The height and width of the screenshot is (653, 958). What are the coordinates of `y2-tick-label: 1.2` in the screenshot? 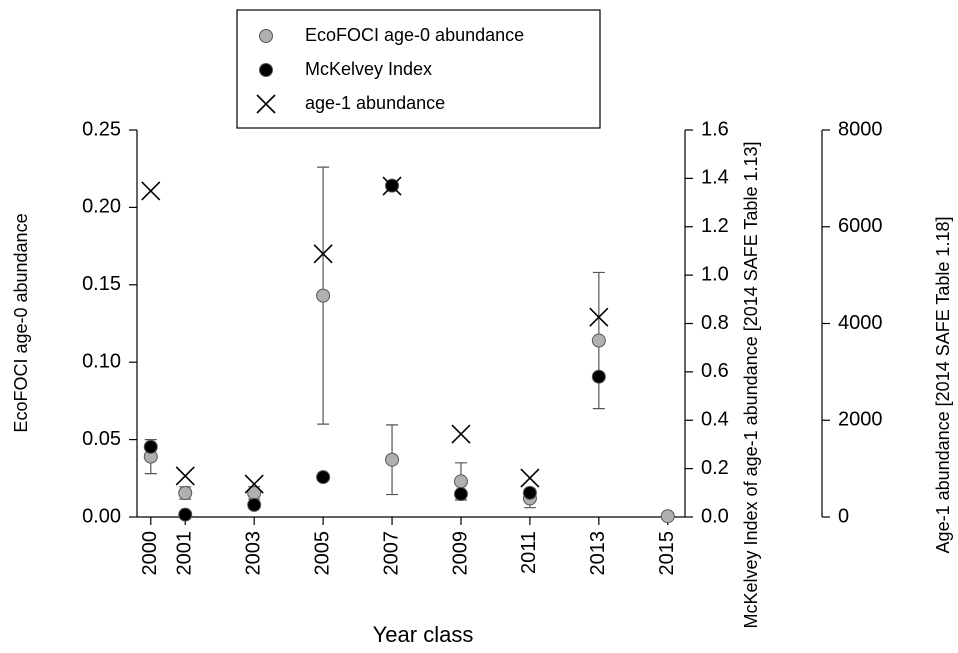 It's located at (715, 226).